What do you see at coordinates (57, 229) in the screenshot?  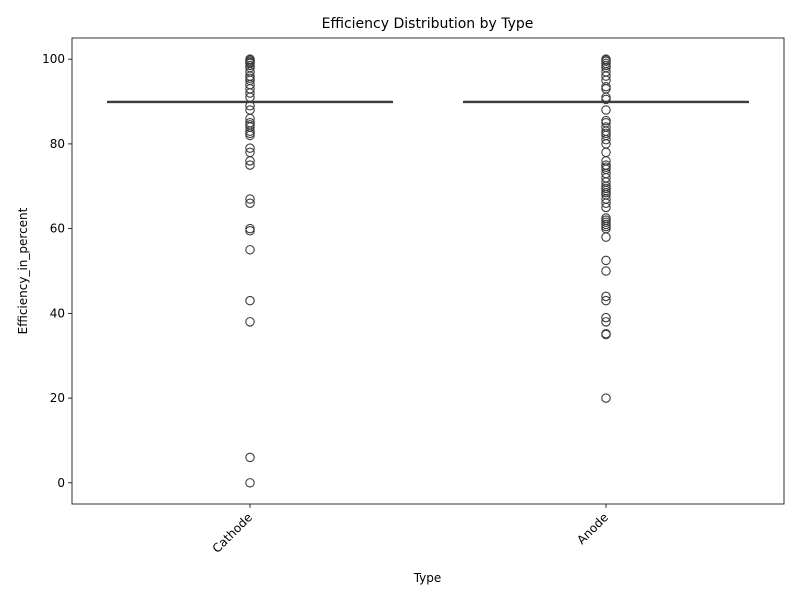 I see `y-tick-label: 60` at bounding box center [57, 229].